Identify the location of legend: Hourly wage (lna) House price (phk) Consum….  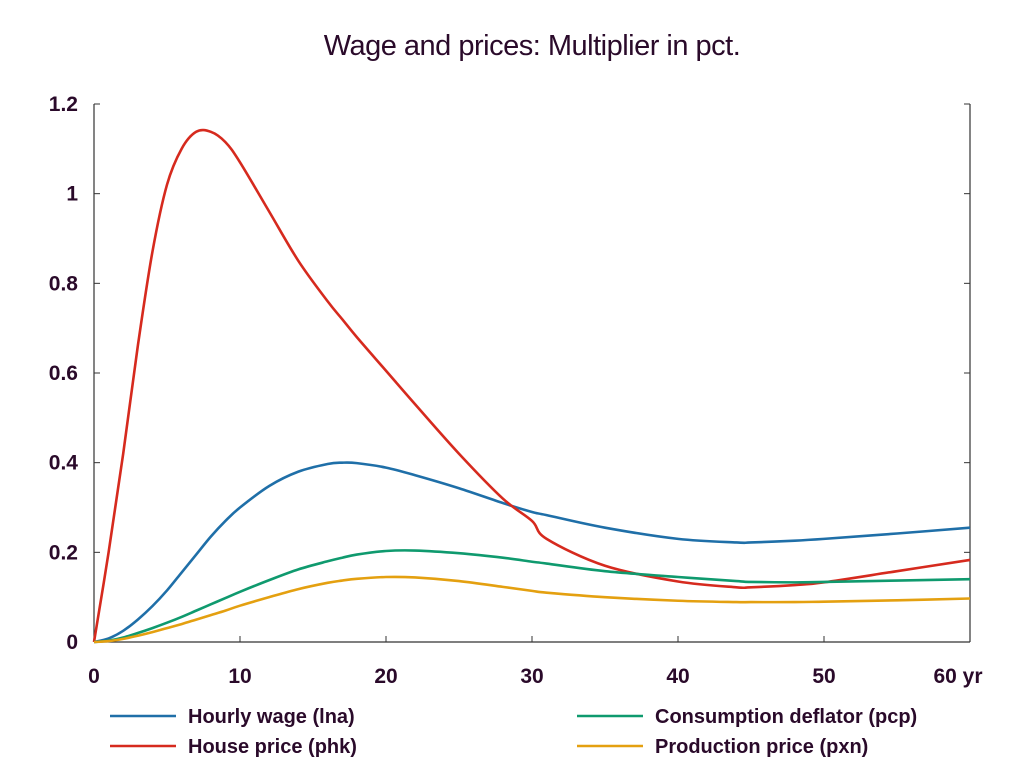
(513, 732).